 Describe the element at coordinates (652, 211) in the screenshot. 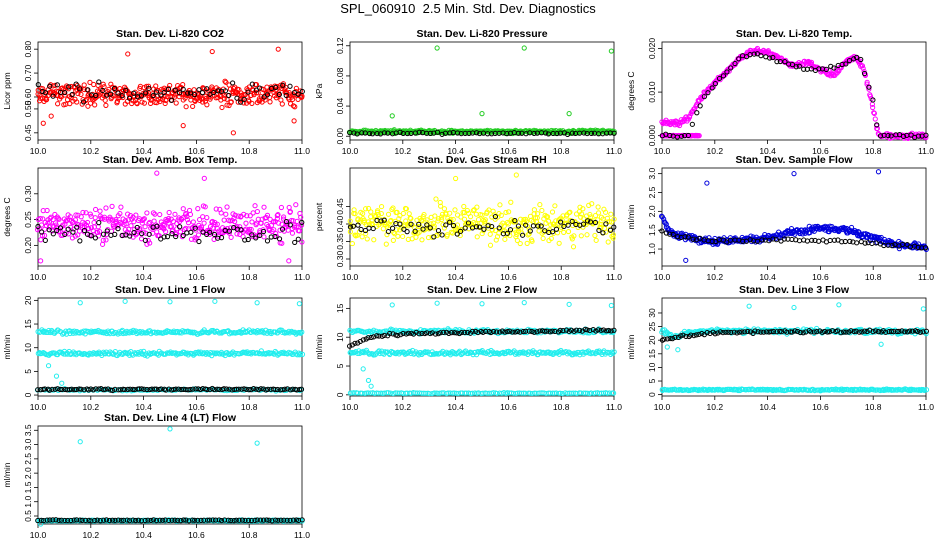

I see `y-tick-label: 2.0` at that location.